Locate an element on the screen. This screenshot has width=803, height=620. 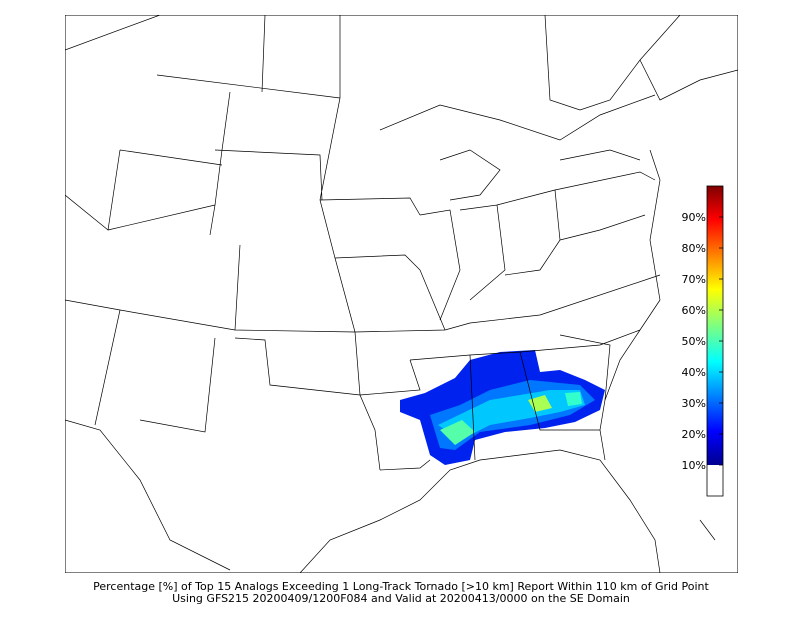
colorbar-tick-label: 50% is located at coordinates (694, 341).